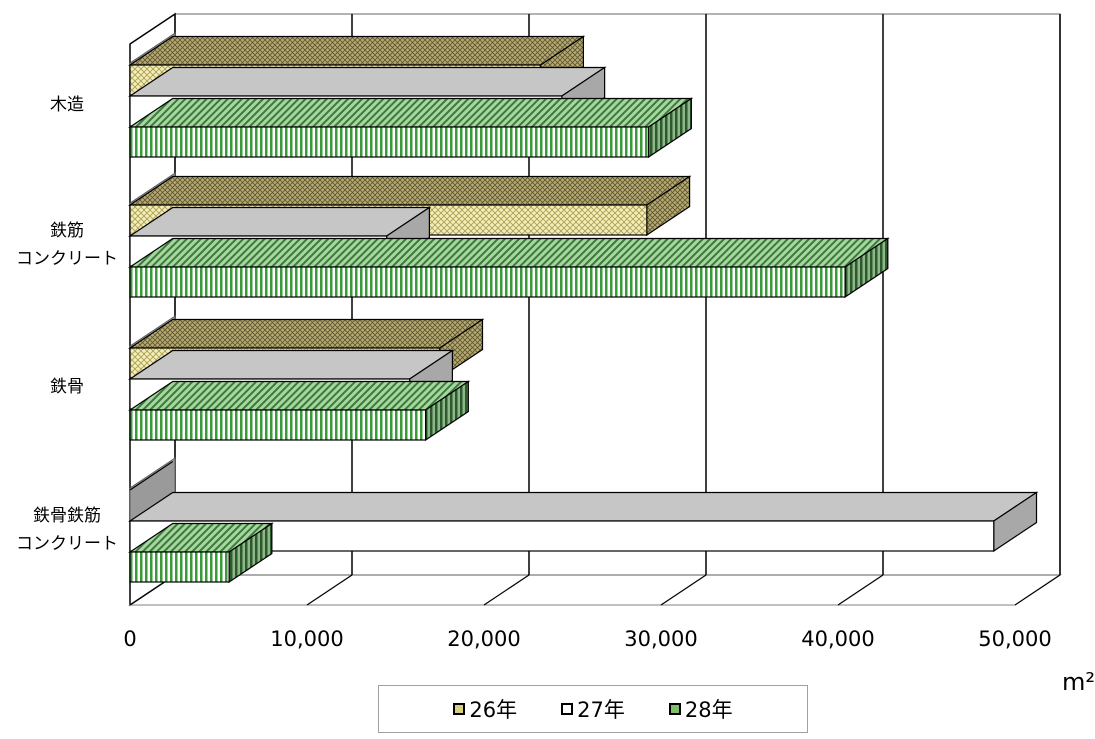 The width and height of the screenshot is (1095, 739). I want to click on x-tick-label: 10,000, so click(306, 639).